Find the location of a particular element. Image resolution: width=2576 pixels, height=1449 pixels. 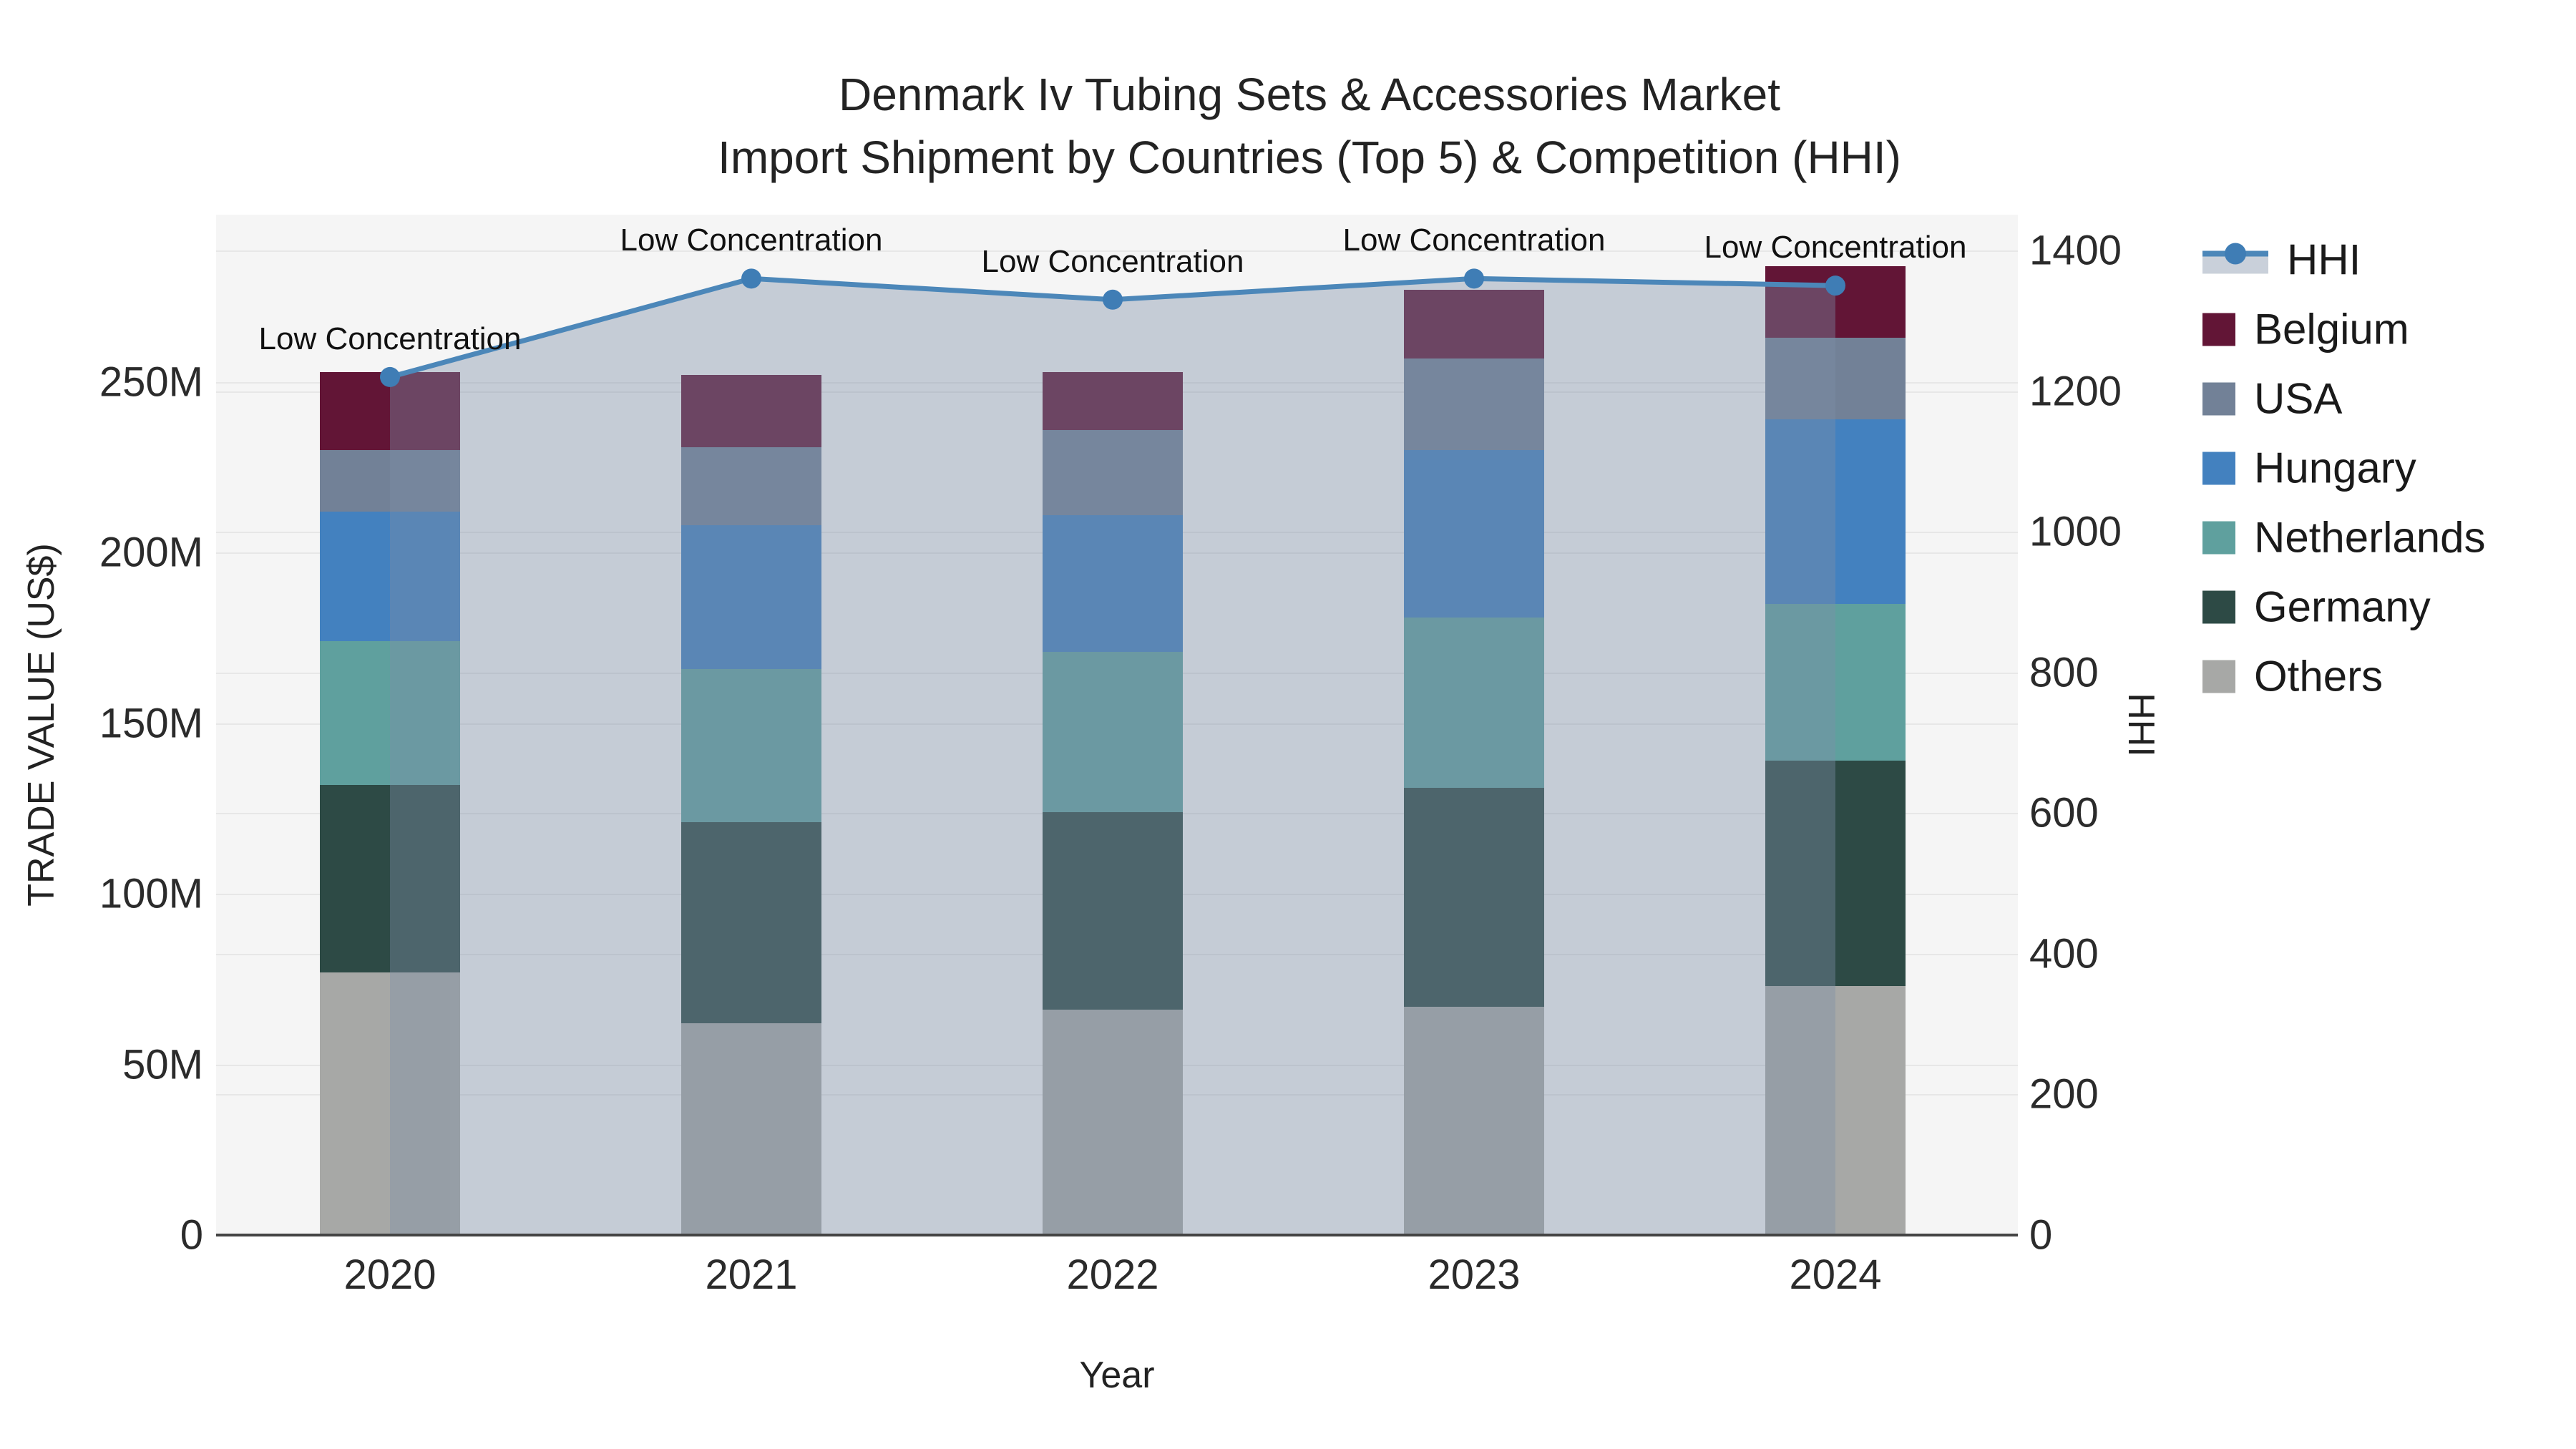

tick-x-2024: 2024 is located at coordinates (1835, 1275).